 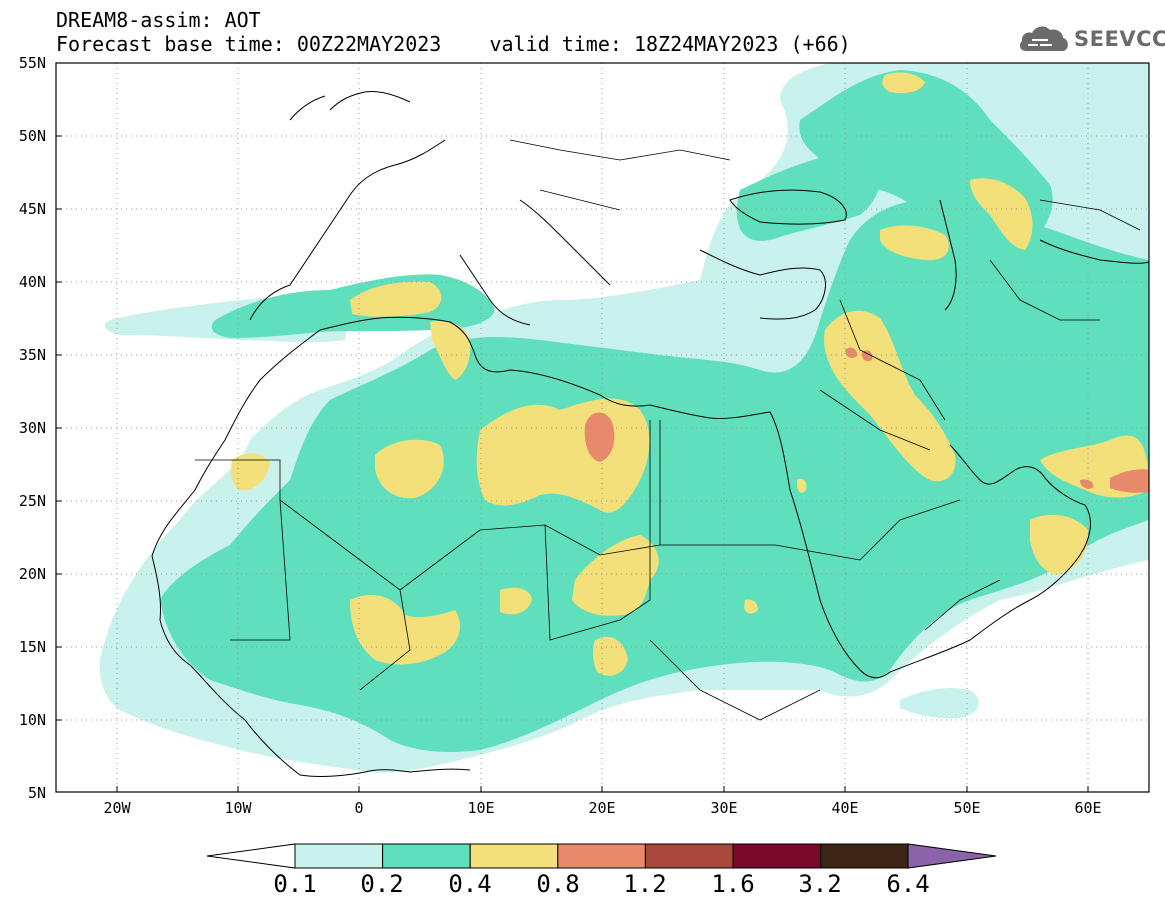 What do you see at coordinates (645, 884) in the screenshot?
I see `colorbar-label: 1.2` at bounding box center [645, 884].